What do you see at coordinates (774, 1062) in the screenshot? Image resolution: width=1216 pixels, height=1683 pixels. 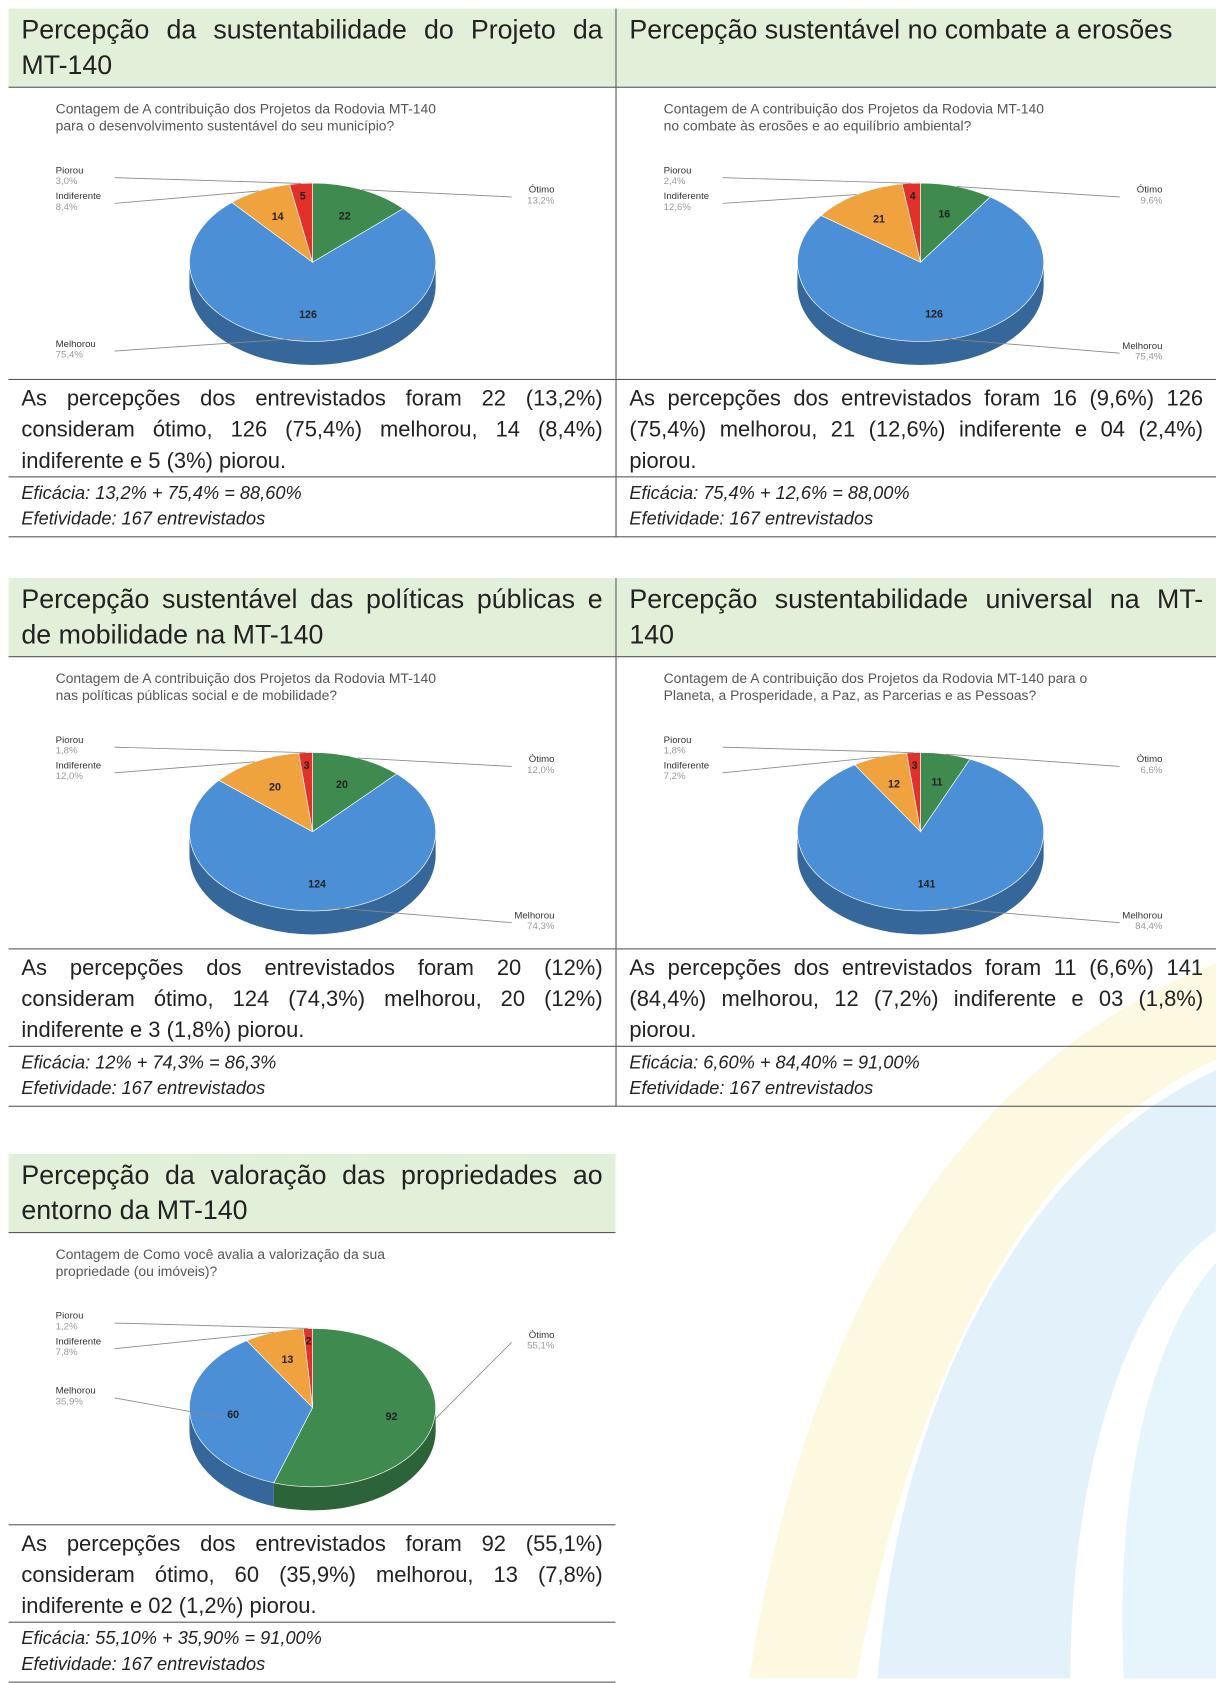 I see `eficacia: Eficácia: 6,60% + 84,40% = 91,00%` at bounding box center [774, 1062].